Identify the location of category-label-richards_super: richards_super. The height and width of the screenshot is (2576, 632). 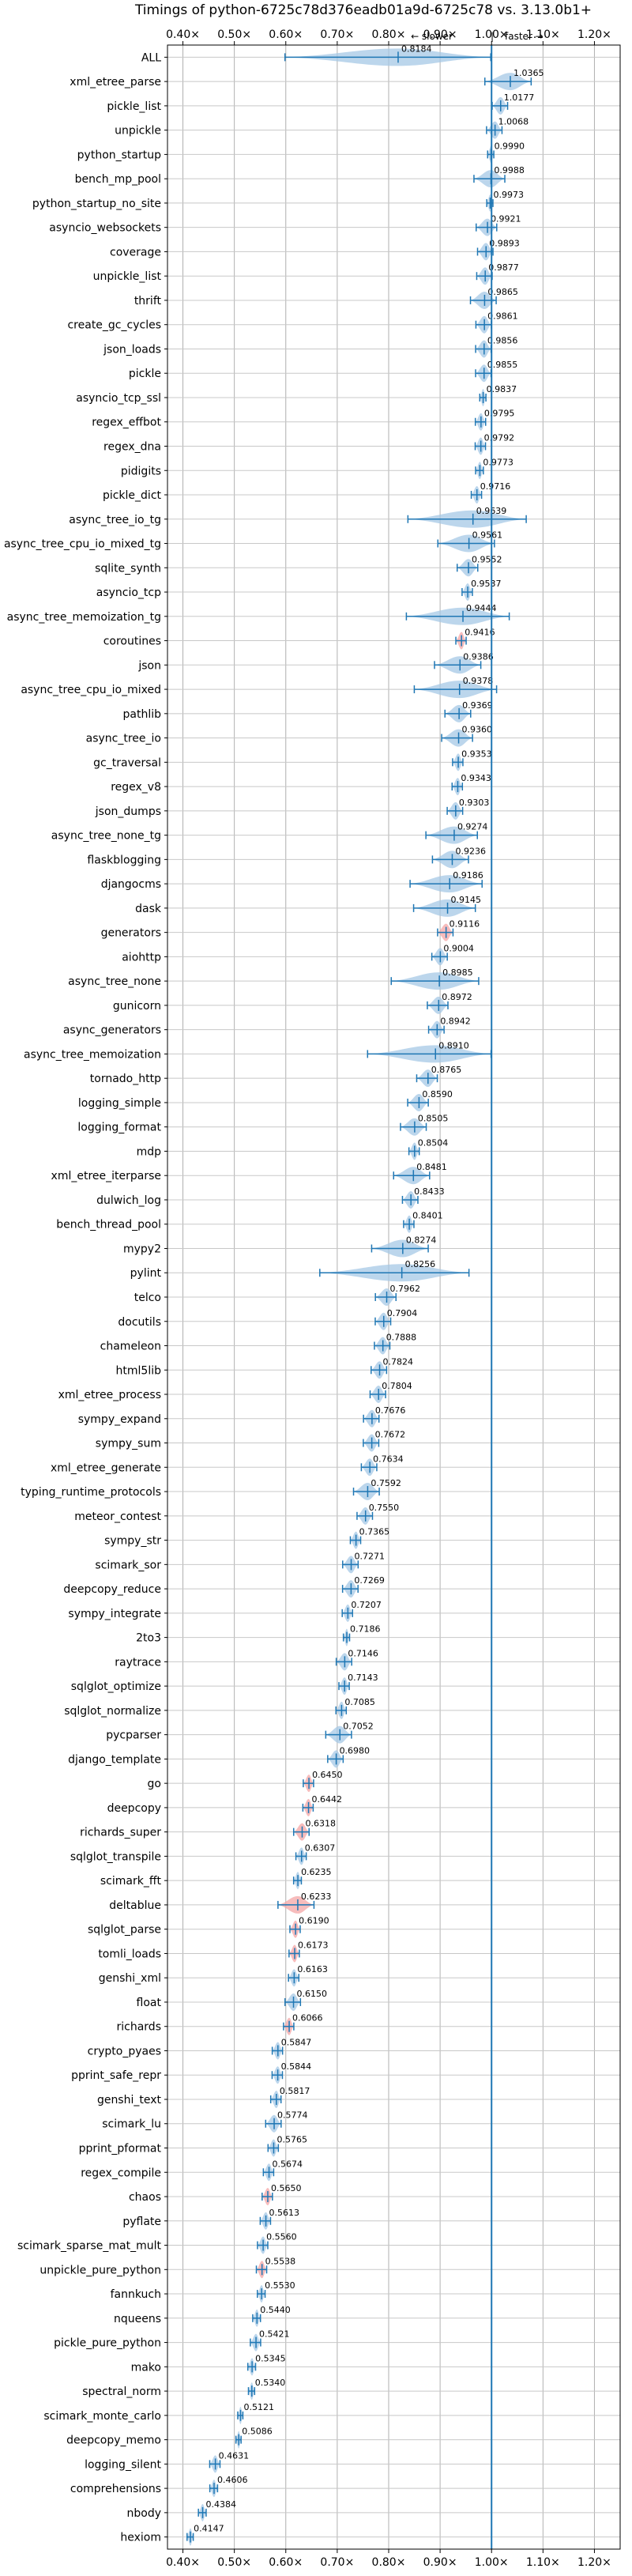
(120, 1833).